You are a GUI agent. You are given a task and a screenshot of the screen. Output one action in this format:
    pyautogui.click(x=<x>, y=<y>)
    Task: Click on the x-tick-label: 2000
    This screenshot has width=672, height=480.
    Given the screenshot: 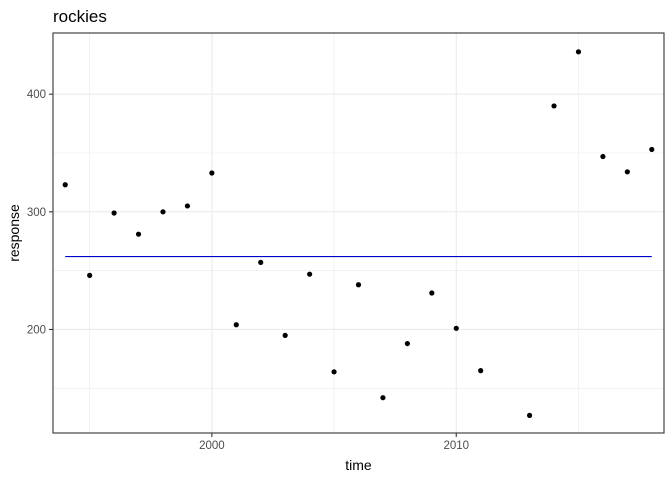 What is the action you would take?
    pyautogui.click(x=212, y=446)
    